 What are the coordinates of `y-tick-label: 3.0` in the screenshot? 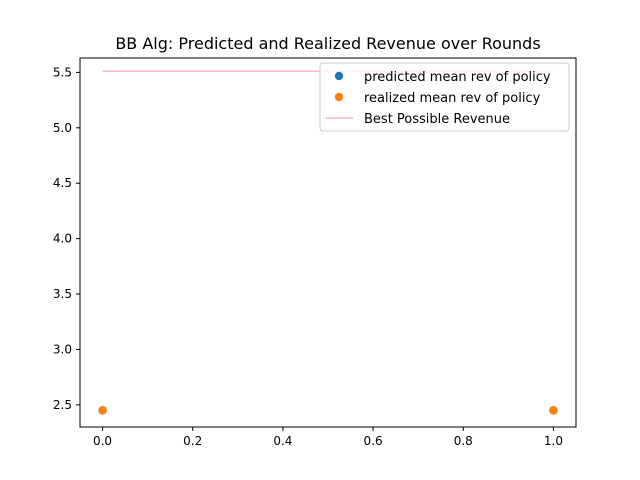 It's located at (62, 349).